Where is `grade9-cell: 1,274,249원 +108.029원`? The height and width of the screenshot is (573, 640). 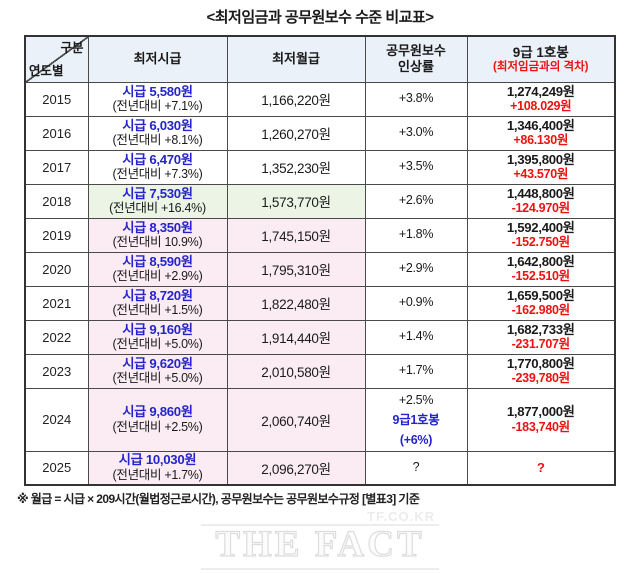 grade9-cell: 1,274,249원 +108.029원 is located at coordinates (541, 99).